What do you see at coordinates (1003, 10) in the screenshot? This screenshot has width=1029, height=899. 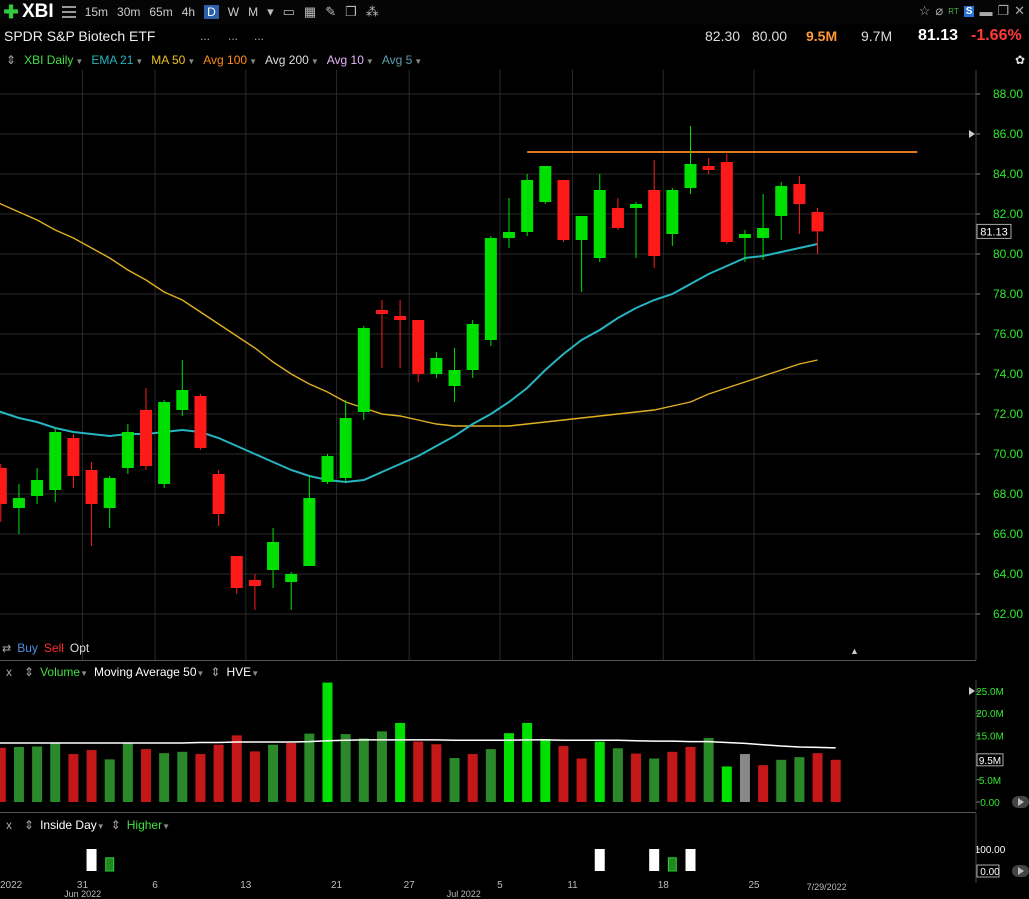 I see `maximize-icon: ❐` at bounding box center [1003, 10].